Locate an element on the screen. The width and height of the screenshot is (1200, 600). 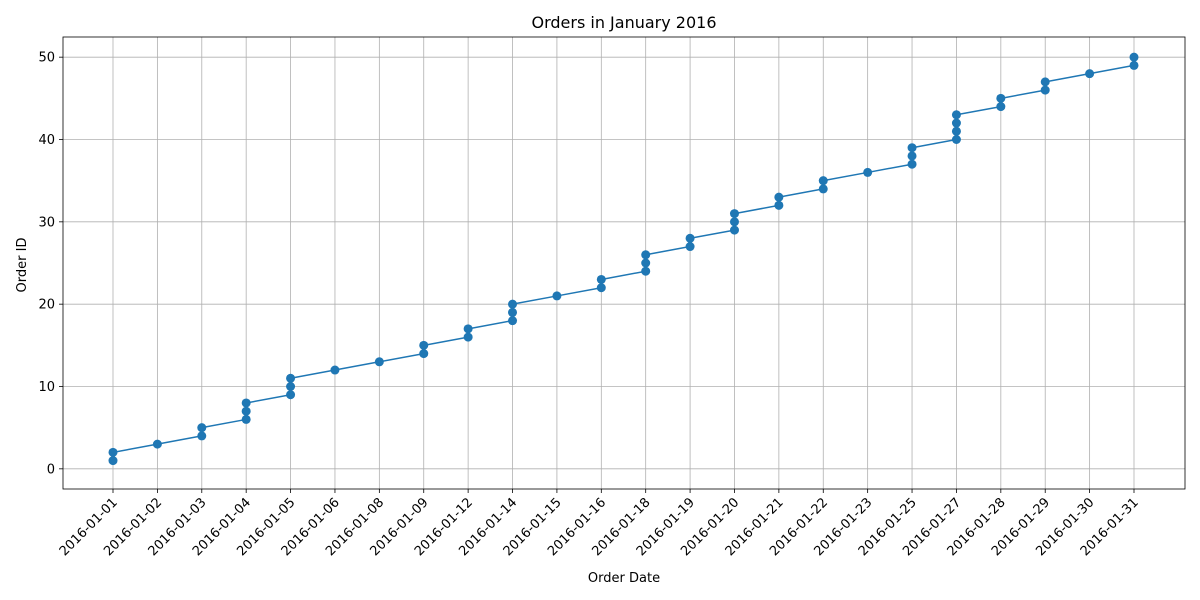
y-tick-label: 40 is located at coordinates (46, 140).